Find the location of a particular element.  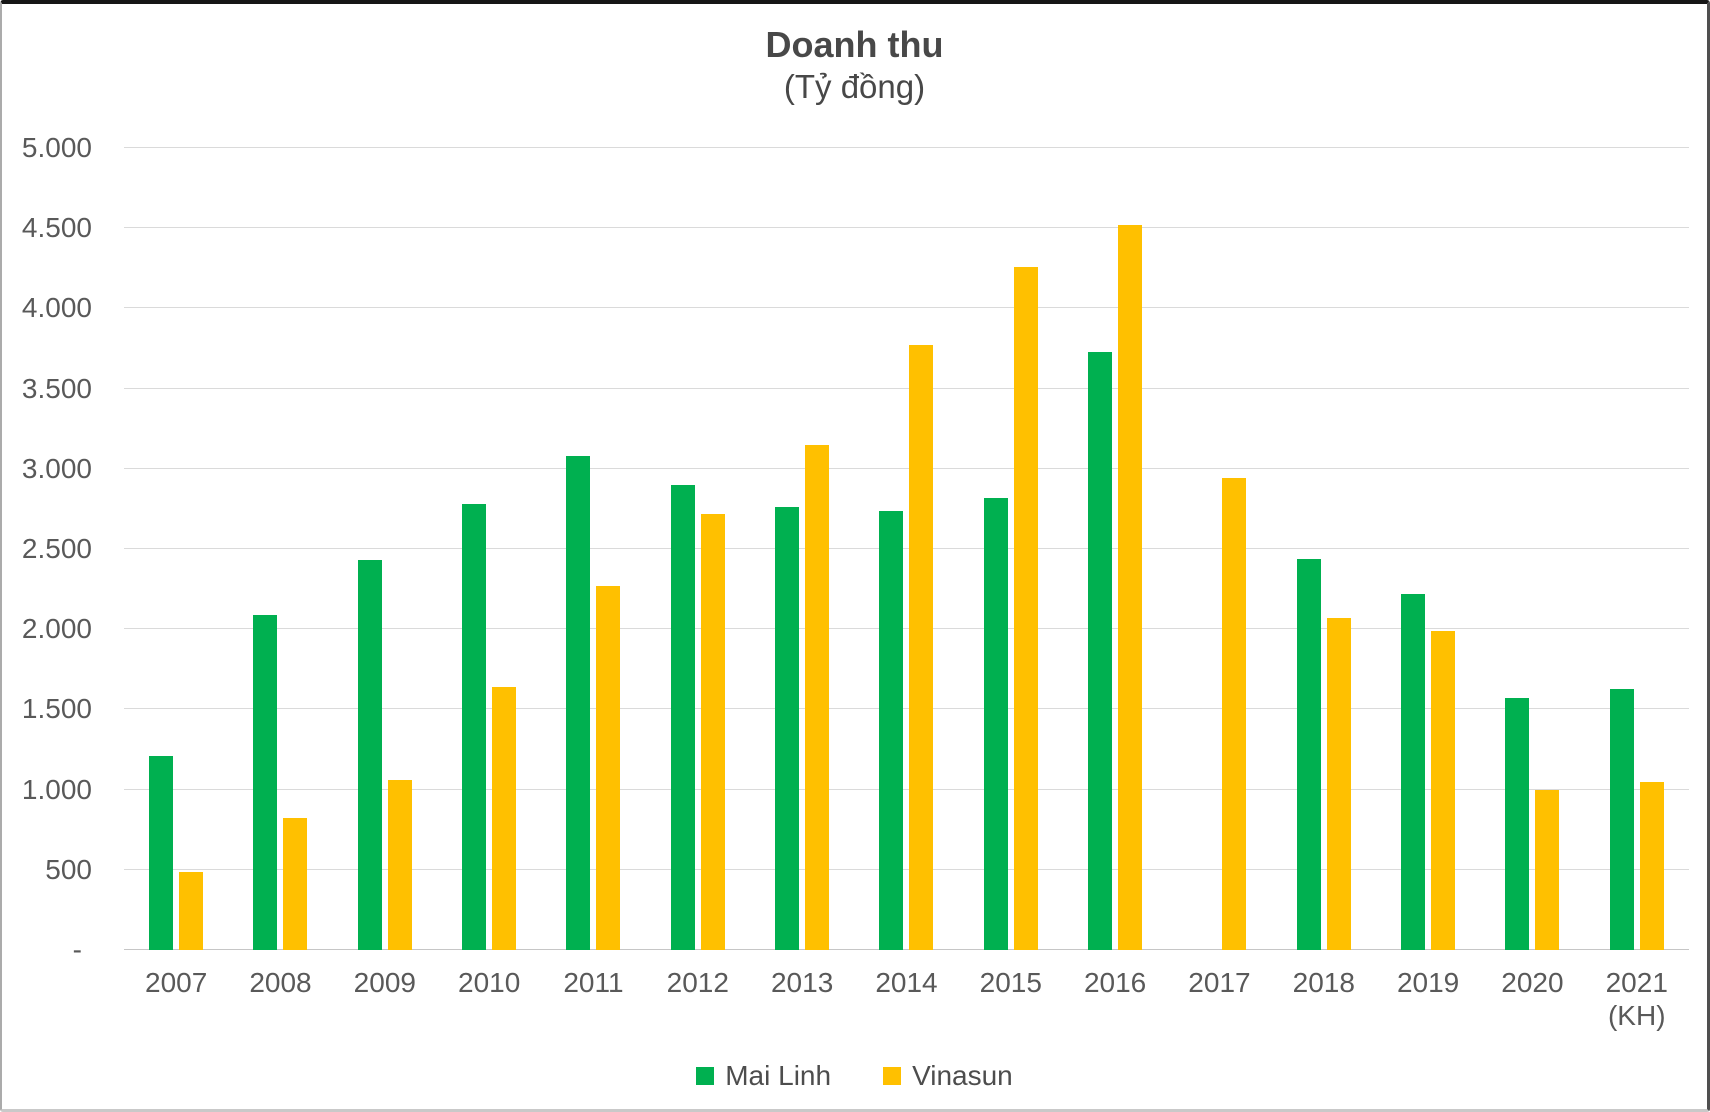

legend-label-mai-linh: Mai Linh is located at coordinates (778, 1075).